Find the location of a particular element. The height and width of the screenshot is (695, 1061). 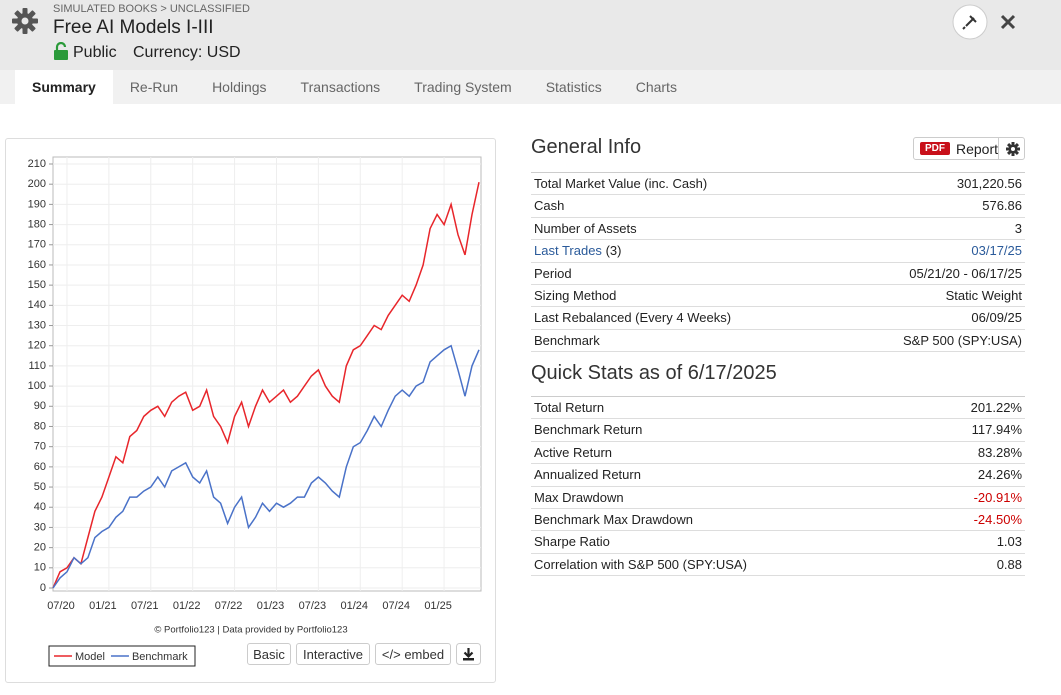

table-row: Sizing Method Static Weight is located at coordinates (778, 296).